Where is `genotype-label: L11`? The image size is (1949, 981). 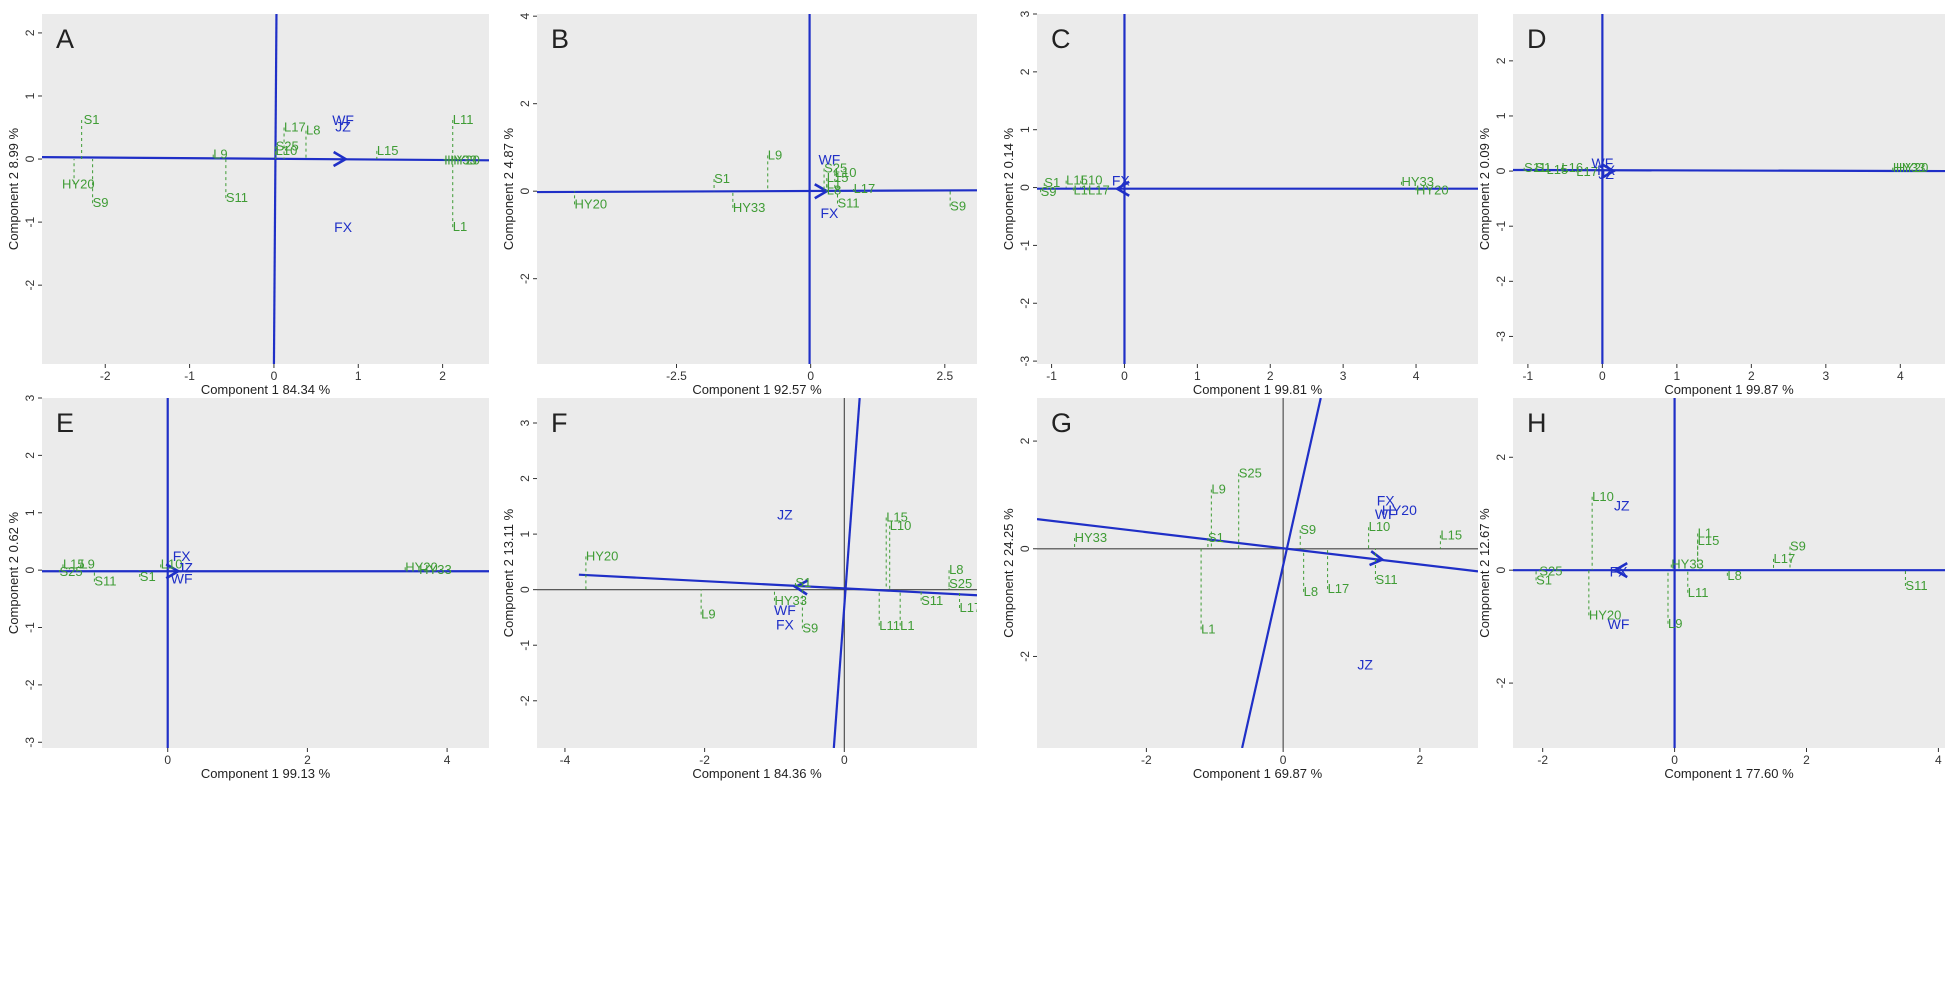 genotype-label: L11 is located at coordinates (1698, 592).